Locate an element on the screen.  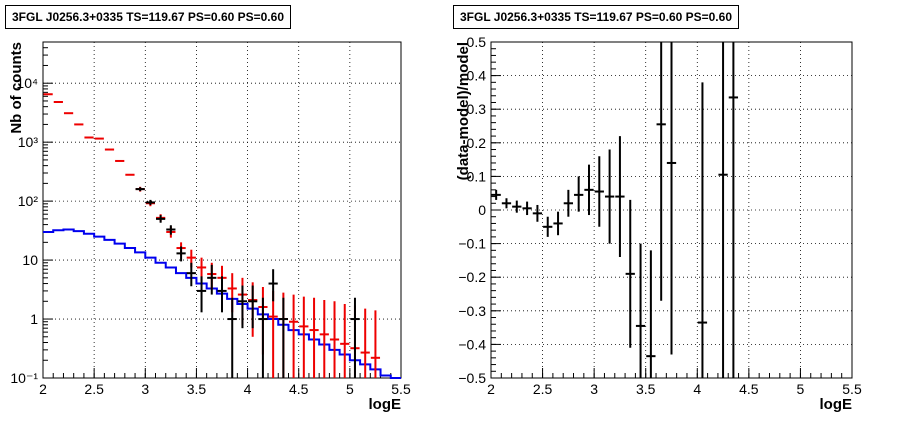
y-tick-label: 10³ is located at coordinates (28, 142).